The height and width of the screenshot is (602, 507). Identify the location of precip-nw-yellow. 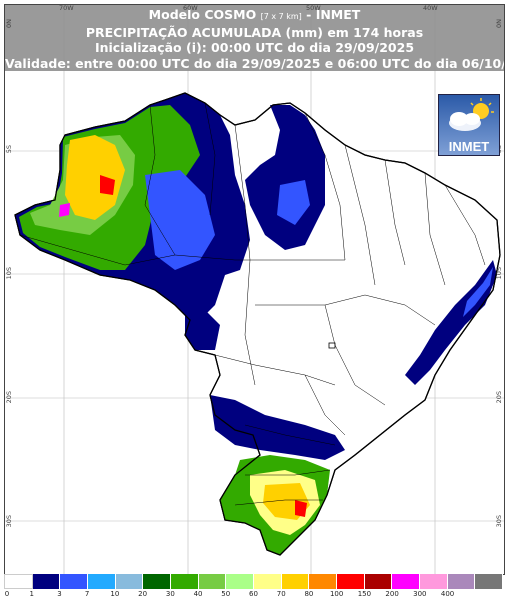
(95, 177).